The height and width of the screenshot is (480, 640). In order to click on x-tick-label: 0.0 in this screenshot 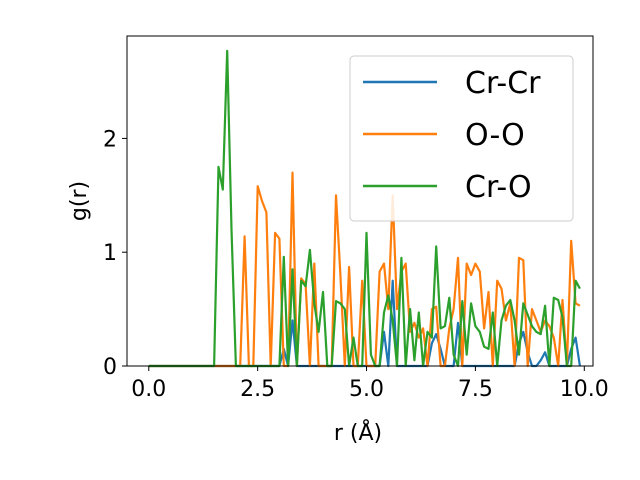, I will do `click(148, 389)`.